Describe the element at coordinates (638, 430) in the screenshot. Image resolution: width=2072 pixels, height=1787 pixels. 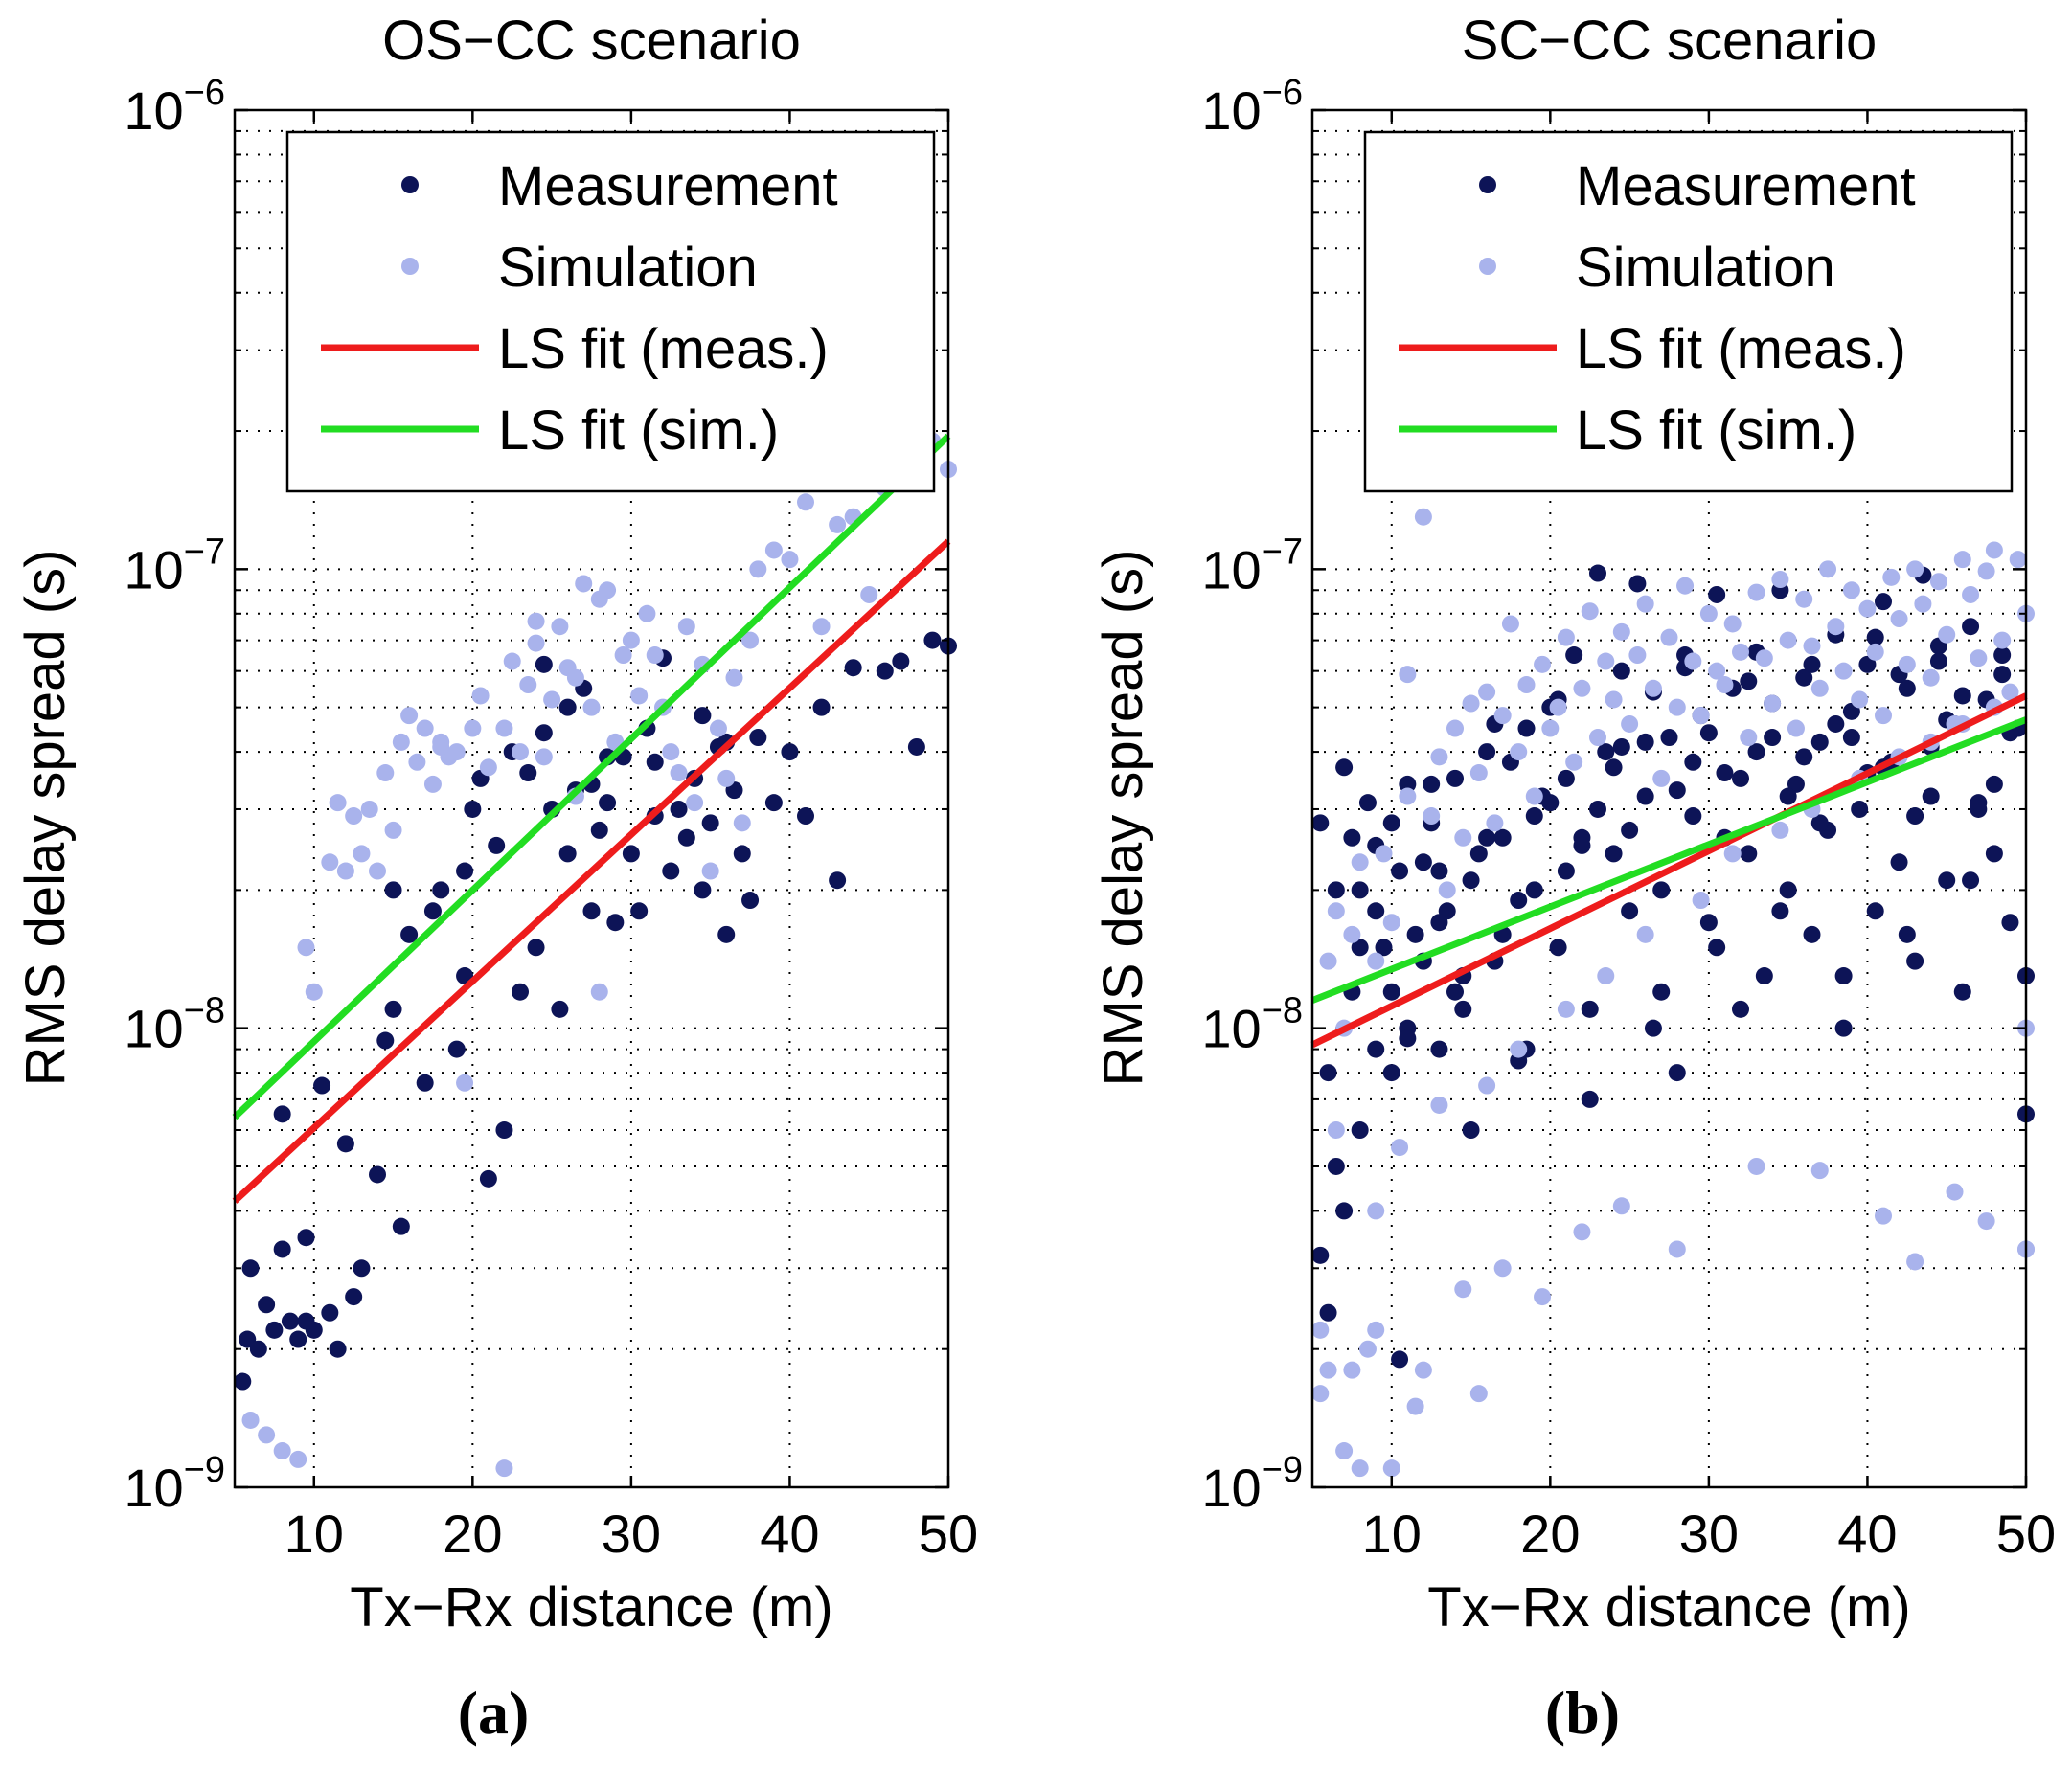
I see `legend-label: LS fit (sim.)` at that location.